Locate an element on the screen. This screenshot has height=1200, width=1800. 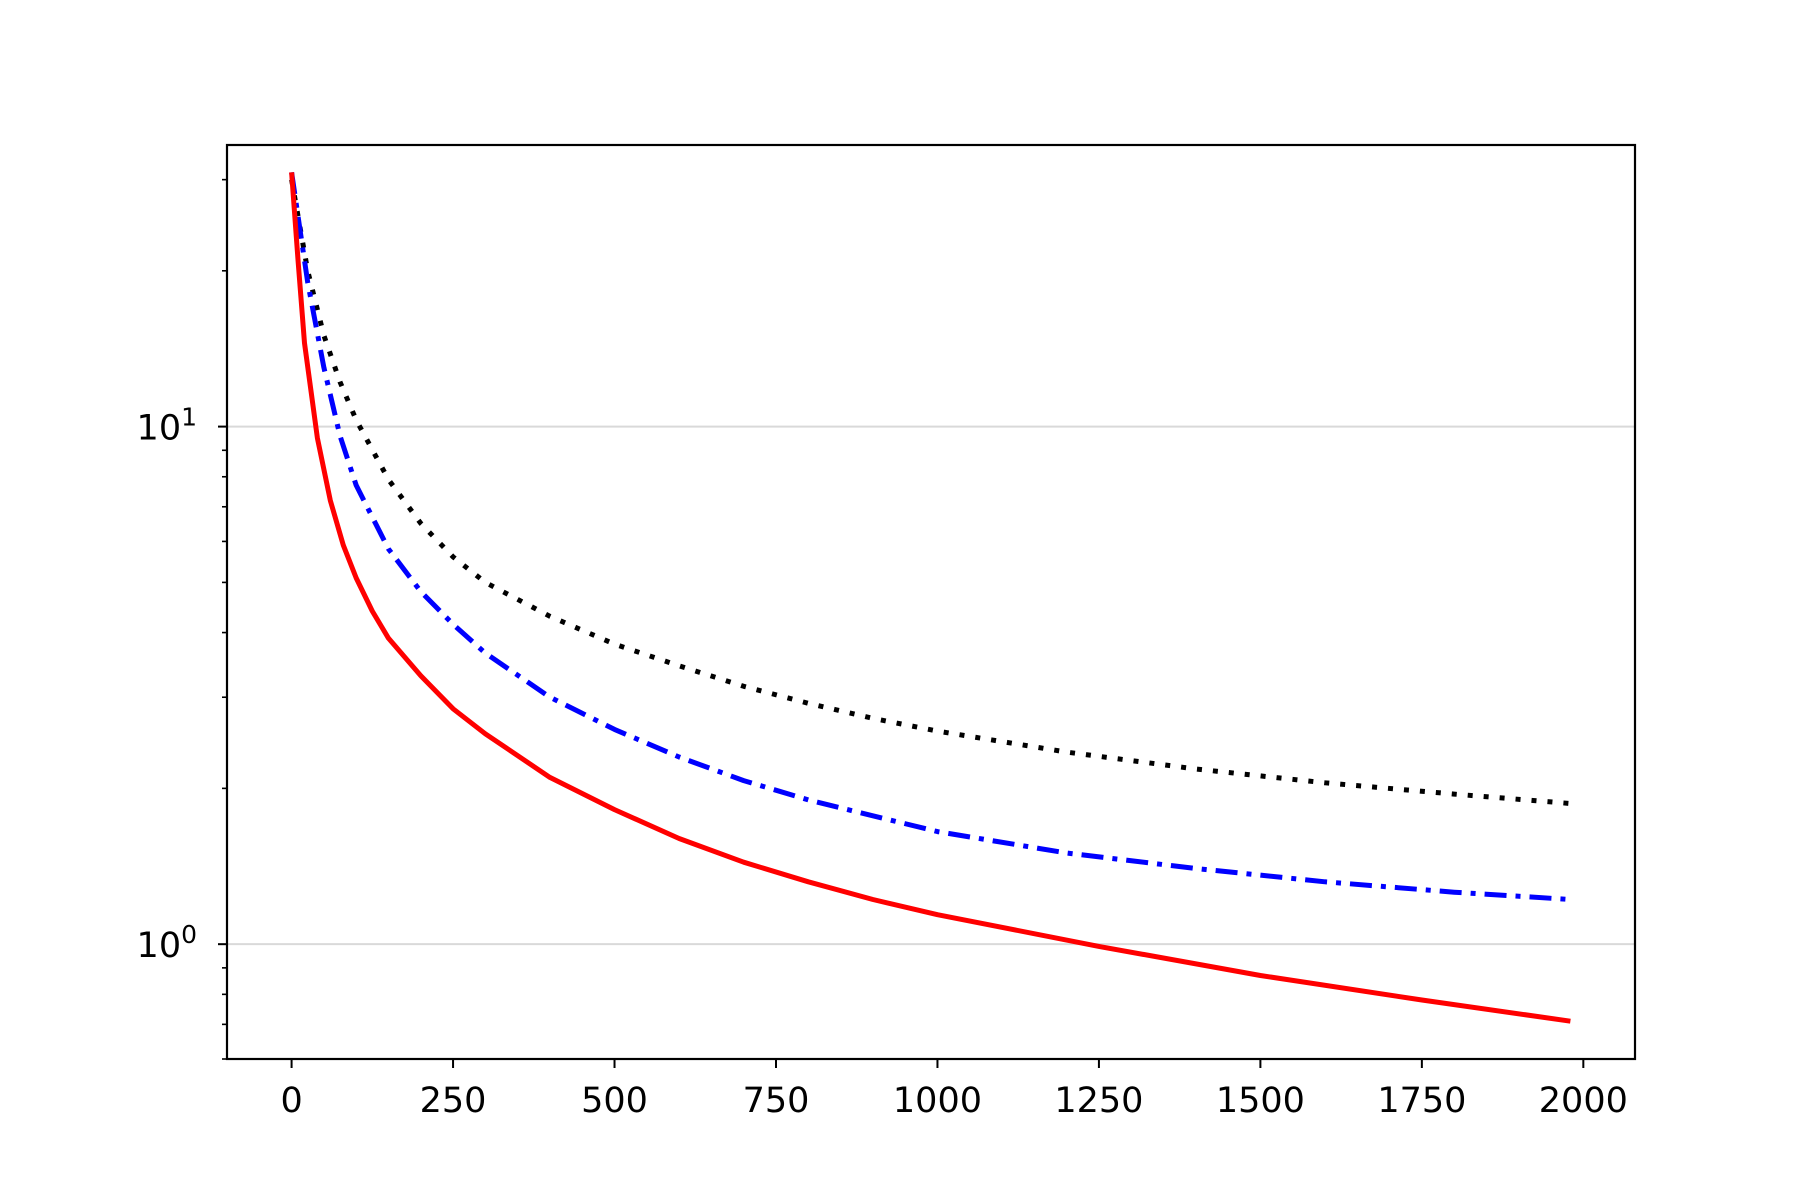
x-tick-label: 1500 is located at coordinates (1260, 1101).